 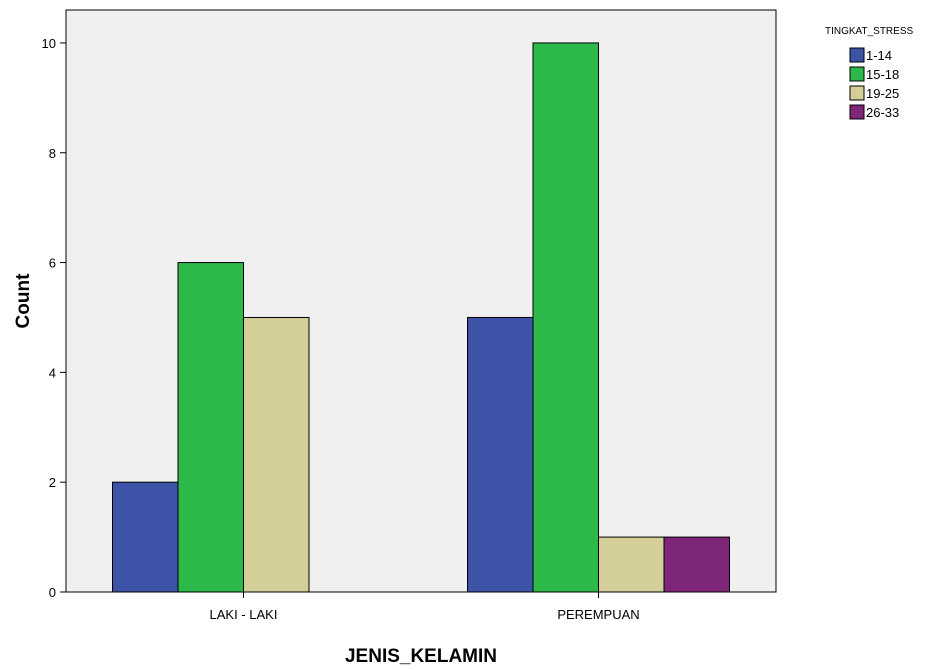 What do you see at coordinates (598, 614) in the screenshot?
I see `x-tick-label: PEREMPUAN` at bounding box center [598, 614].